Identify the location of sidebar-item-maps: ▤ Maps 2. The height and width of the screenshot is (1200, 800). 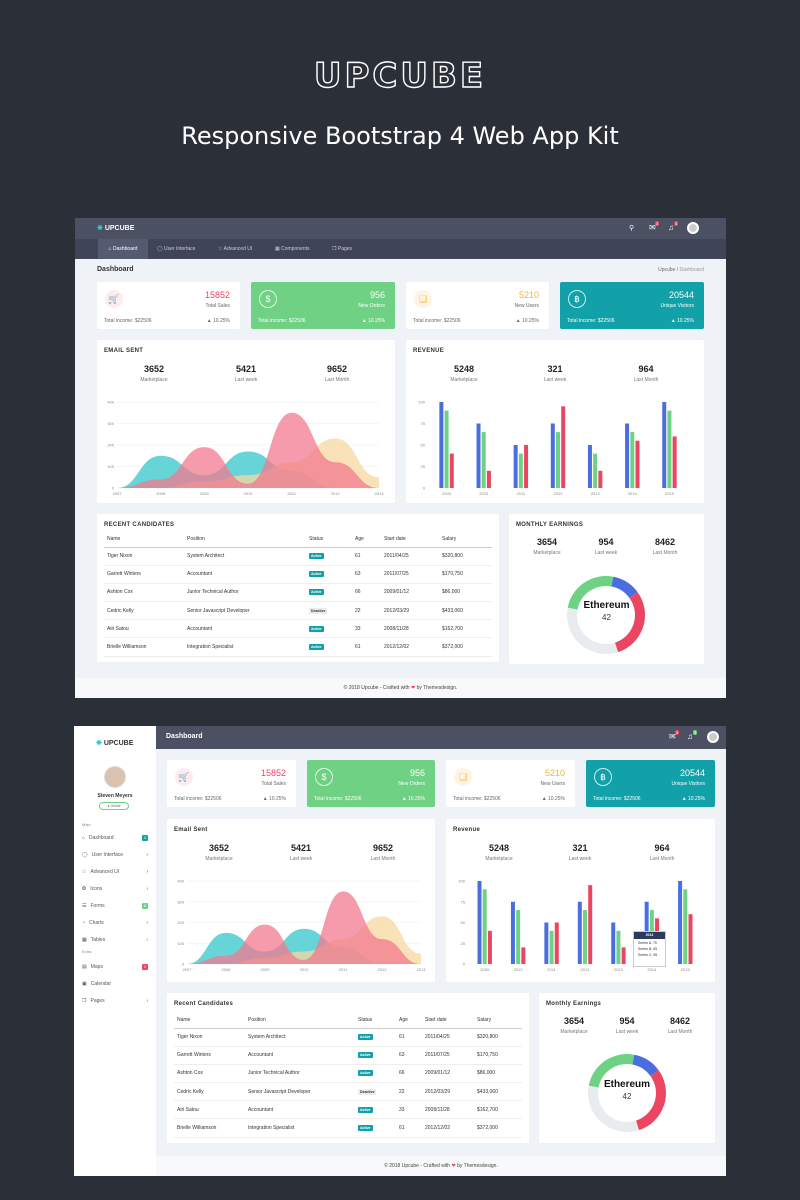
(115, 967).